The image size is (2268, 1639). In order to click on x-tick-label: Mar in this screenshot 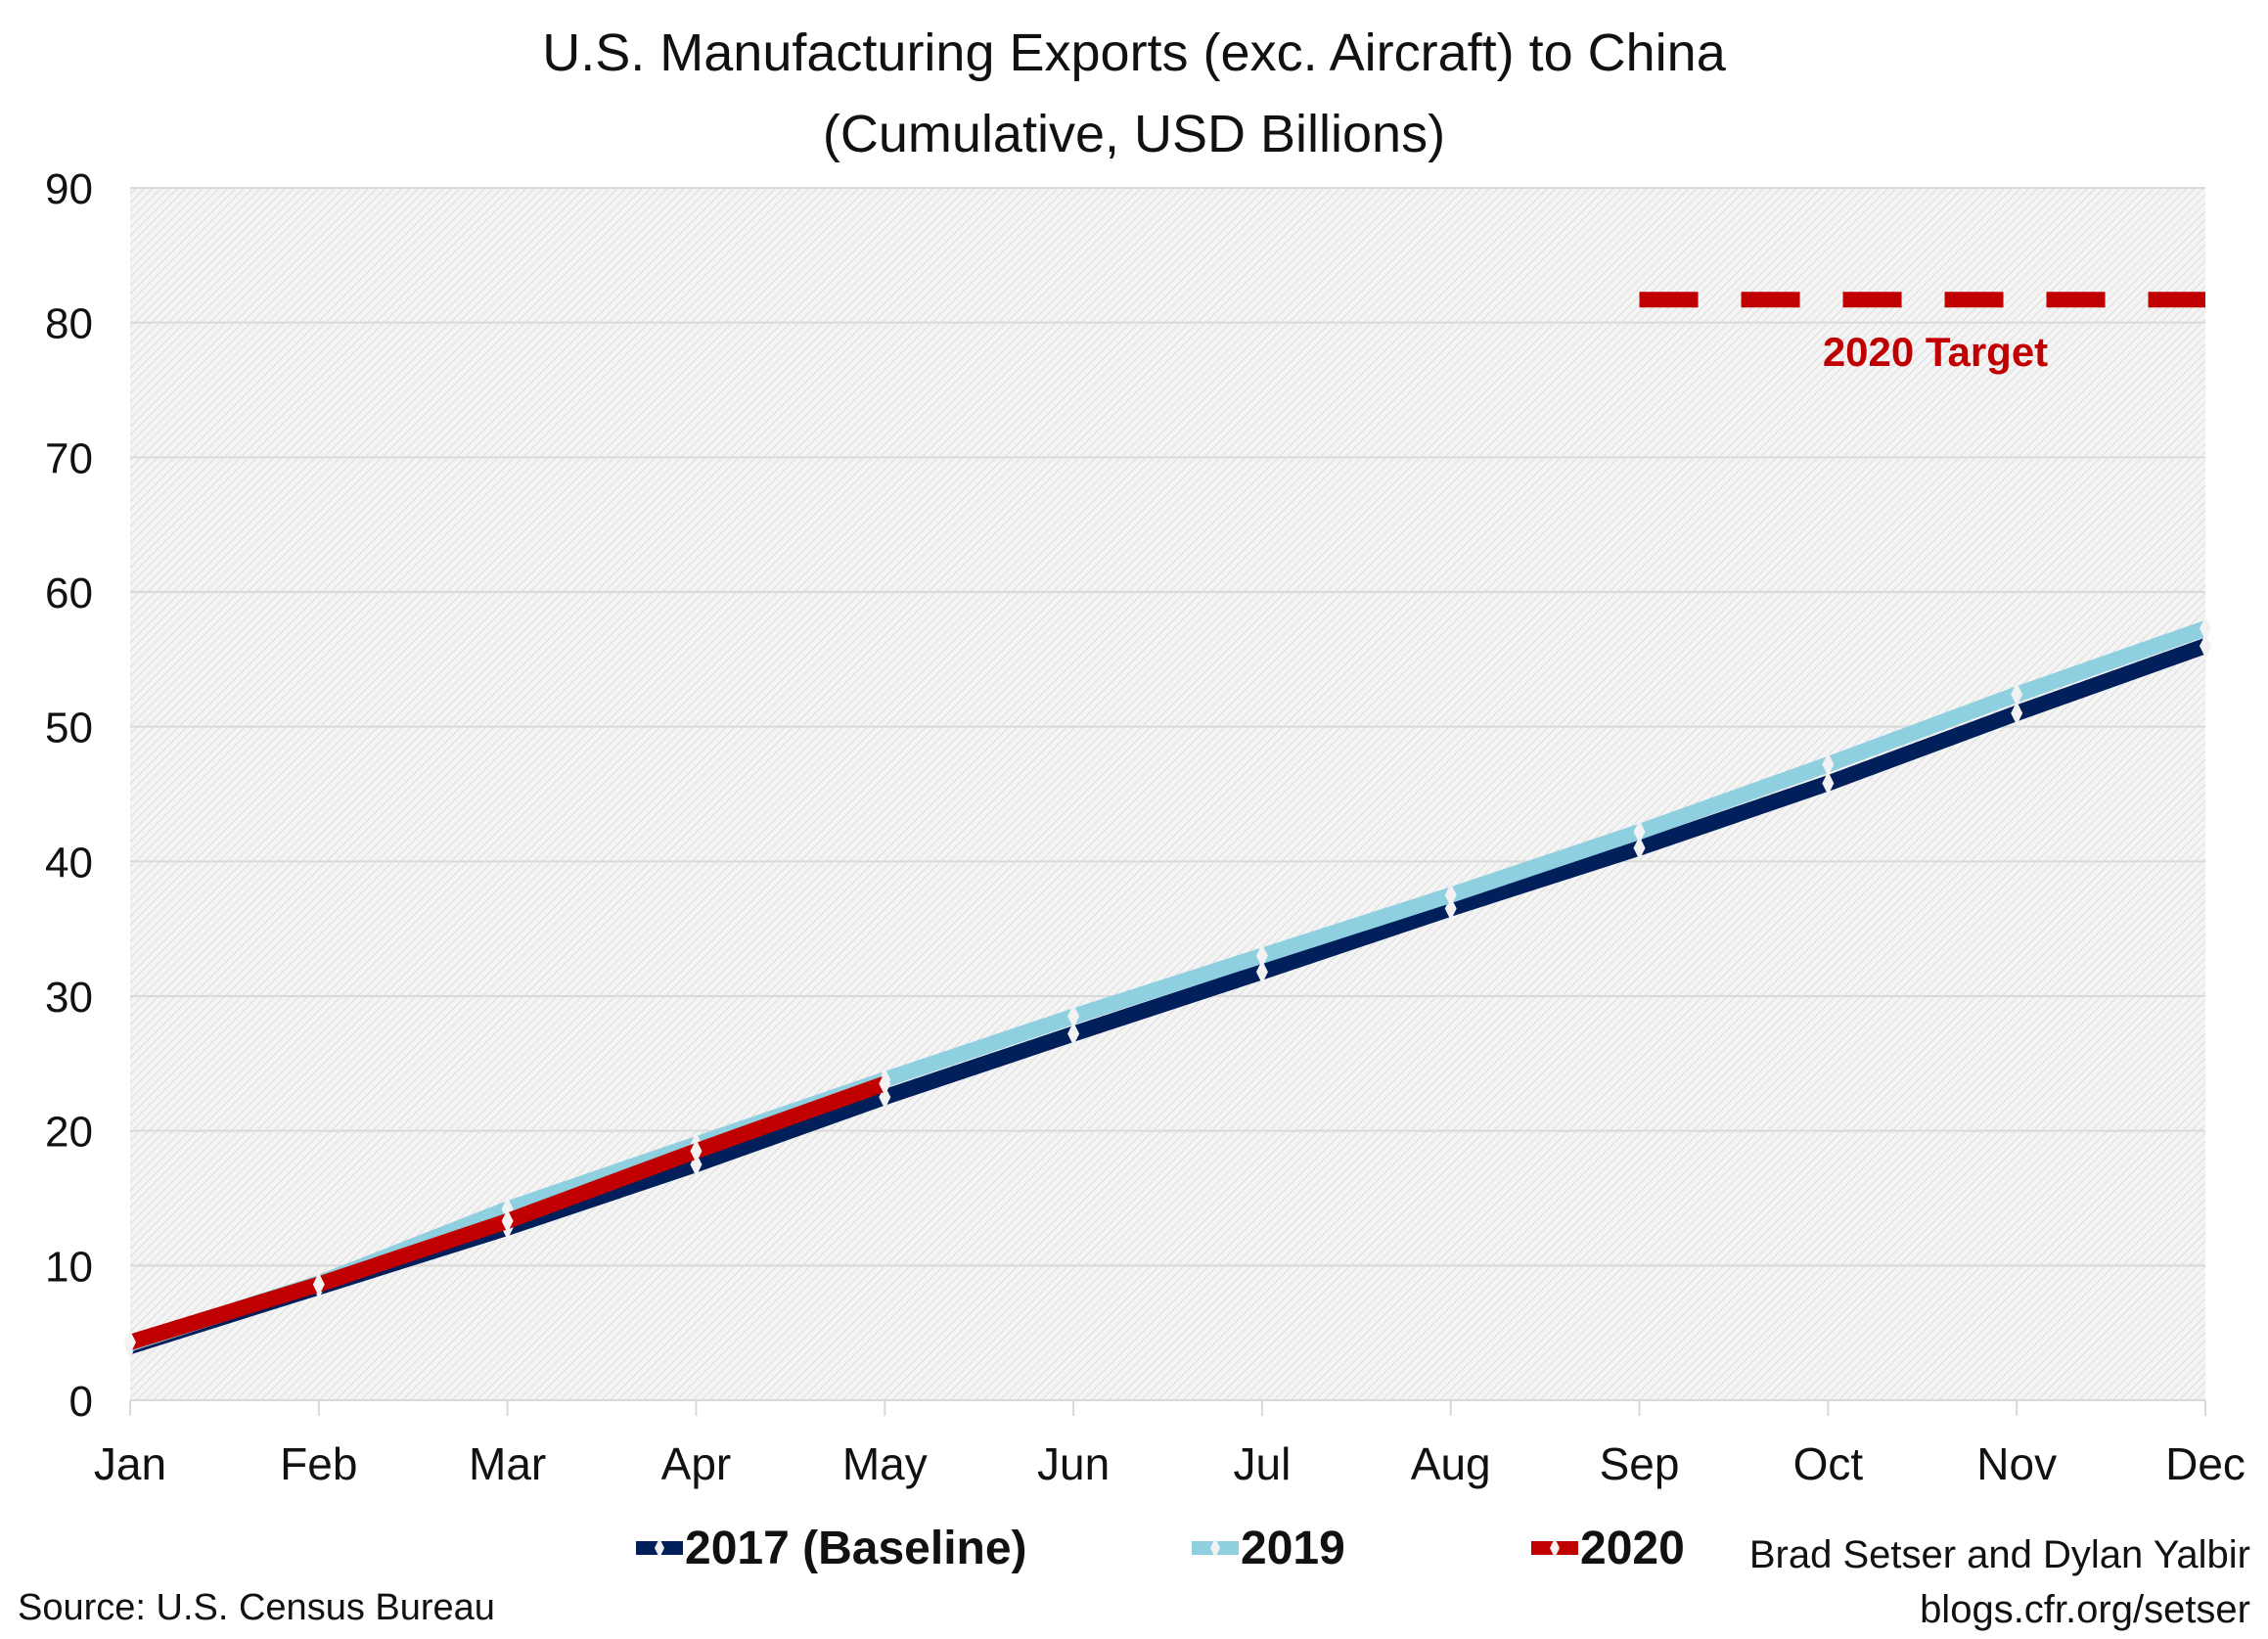, I will do `click(507, 1464)`.